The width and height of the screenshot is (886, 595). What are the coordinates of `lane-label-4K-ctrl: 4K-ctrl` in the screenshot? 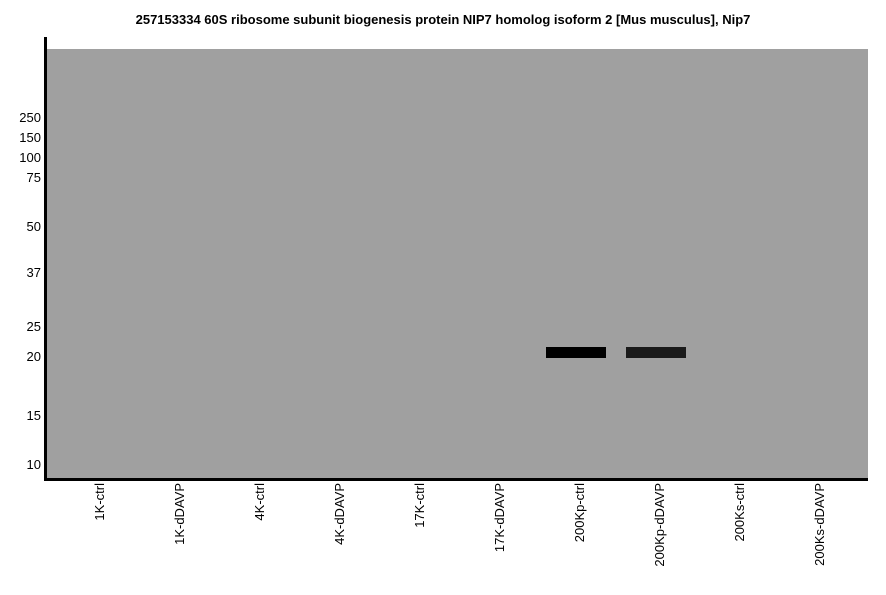 It's located at (259, 502).